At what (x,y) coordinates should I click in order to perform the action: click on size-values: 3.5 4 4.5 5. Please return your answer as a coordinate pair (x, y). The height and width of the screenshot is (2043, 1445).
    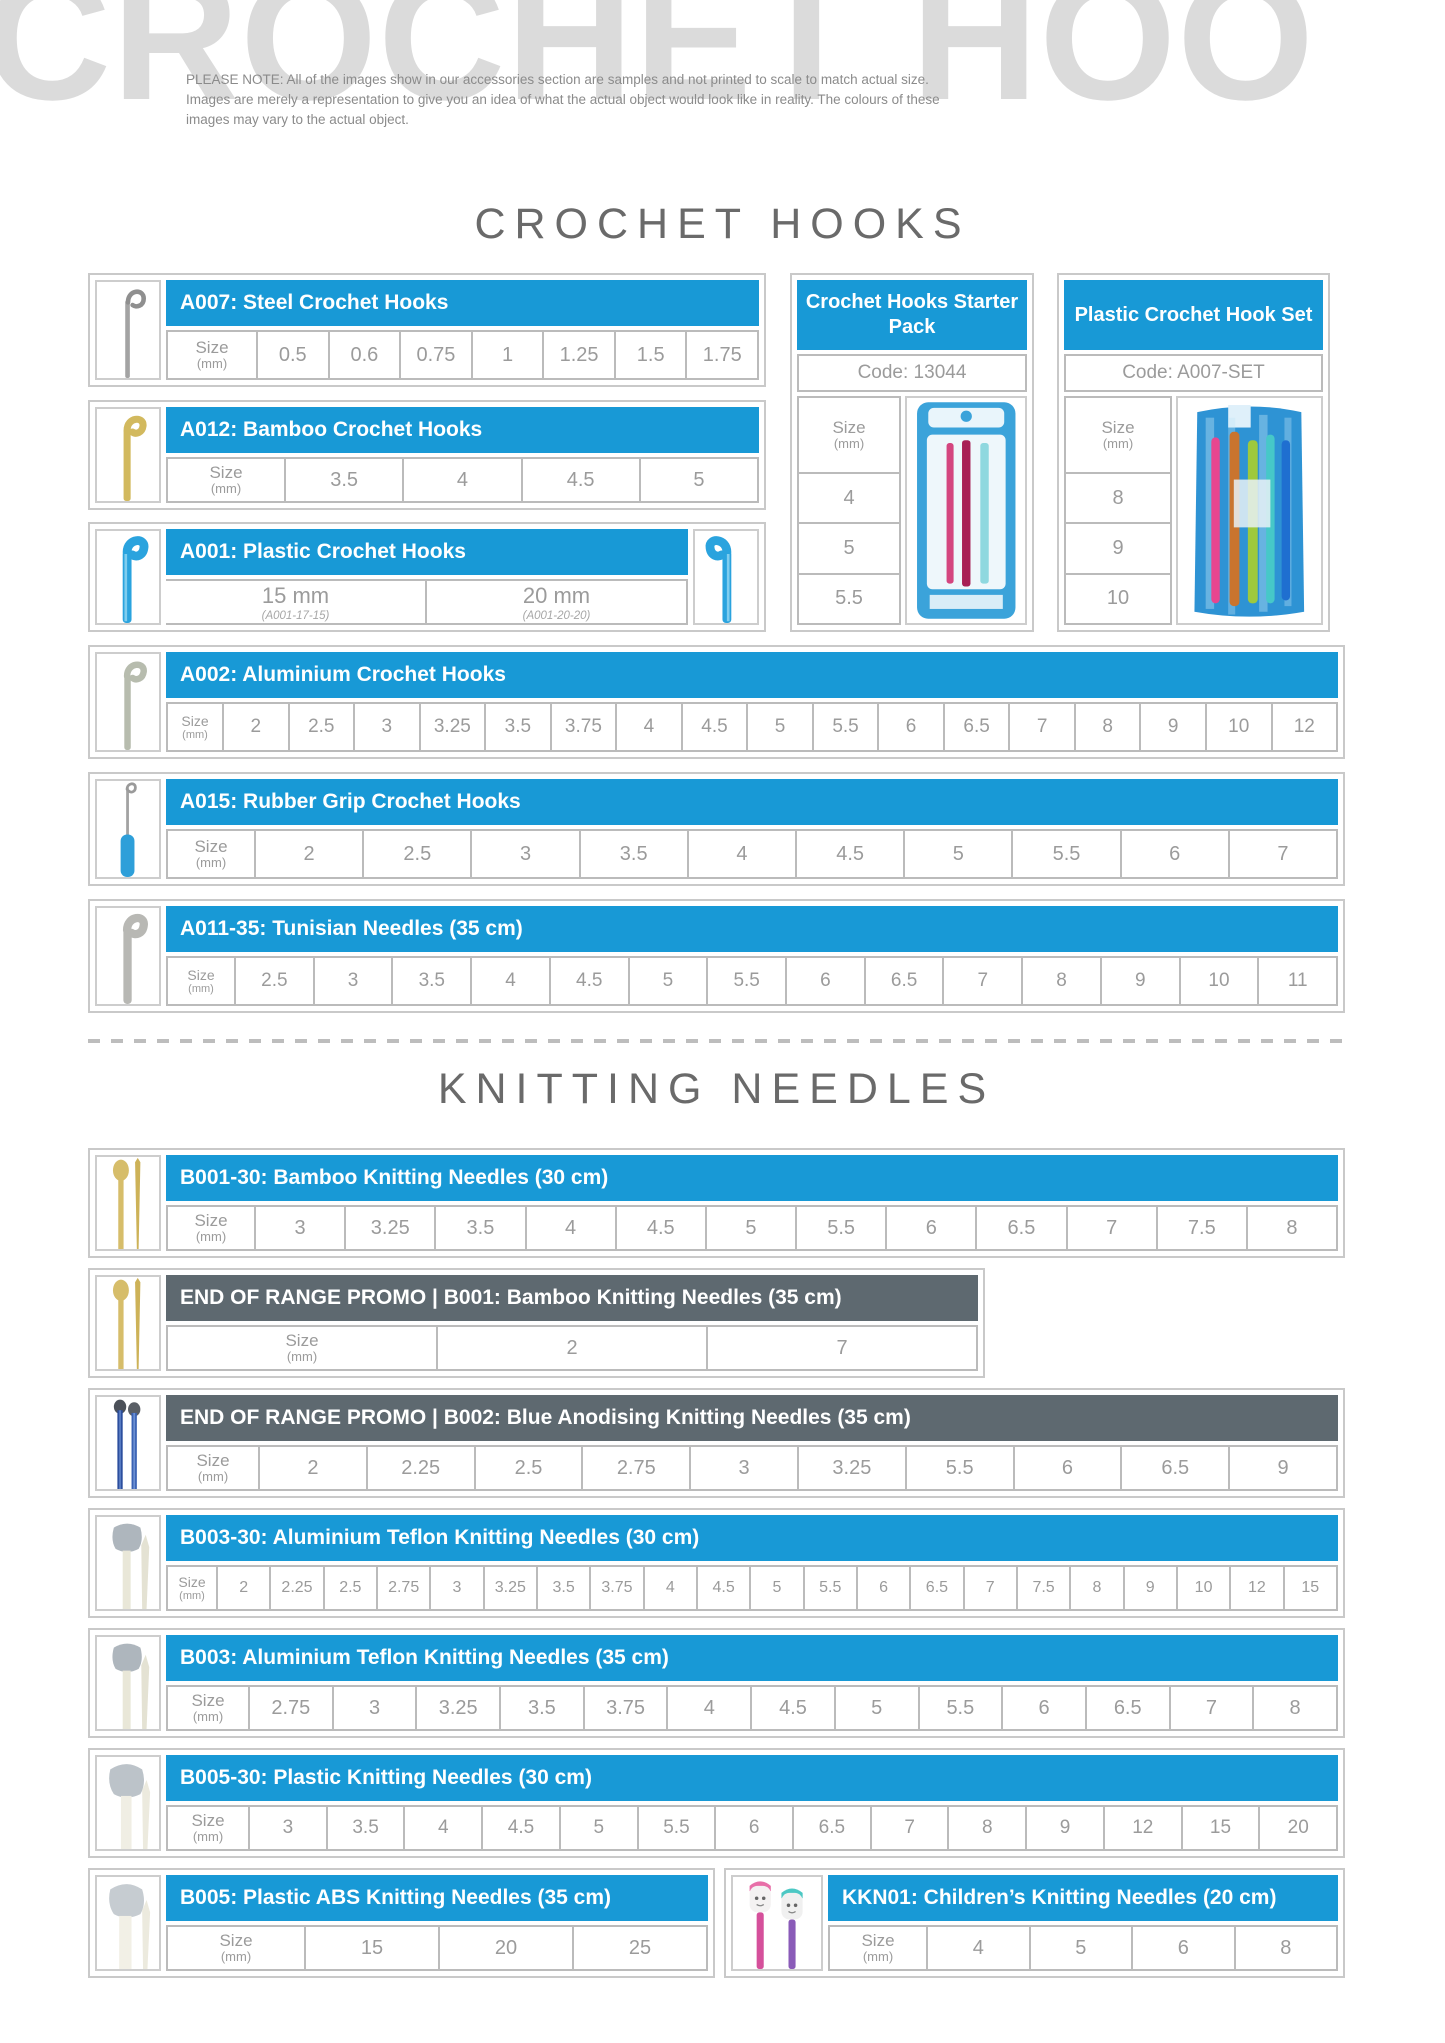
    Looking at the image, I should click on (522, 480).